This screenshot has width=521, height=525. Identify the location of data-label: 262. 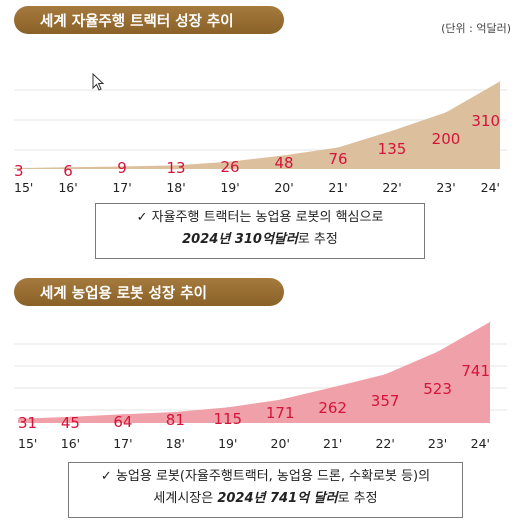
(332, 408).